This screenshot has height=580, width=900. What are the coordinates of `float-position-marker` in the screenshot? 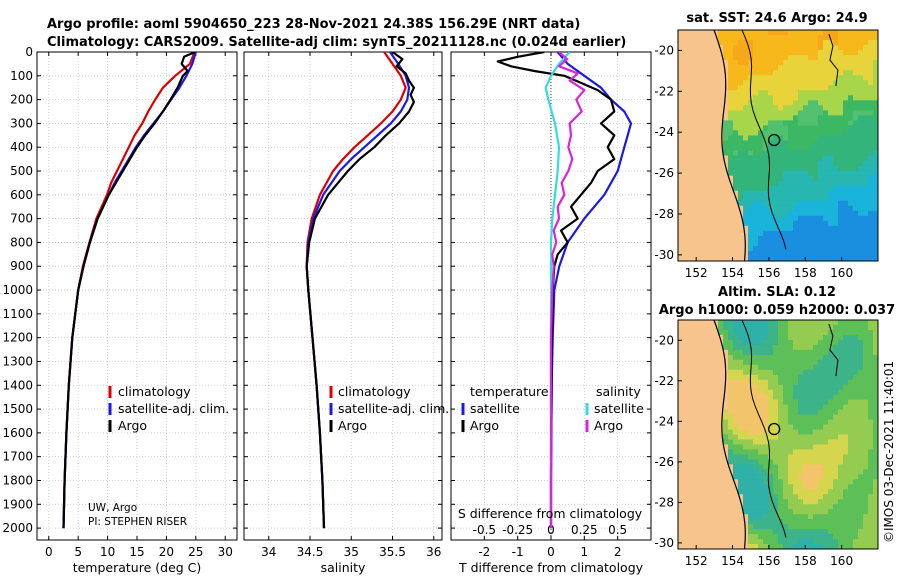 It's located at (774, 140).